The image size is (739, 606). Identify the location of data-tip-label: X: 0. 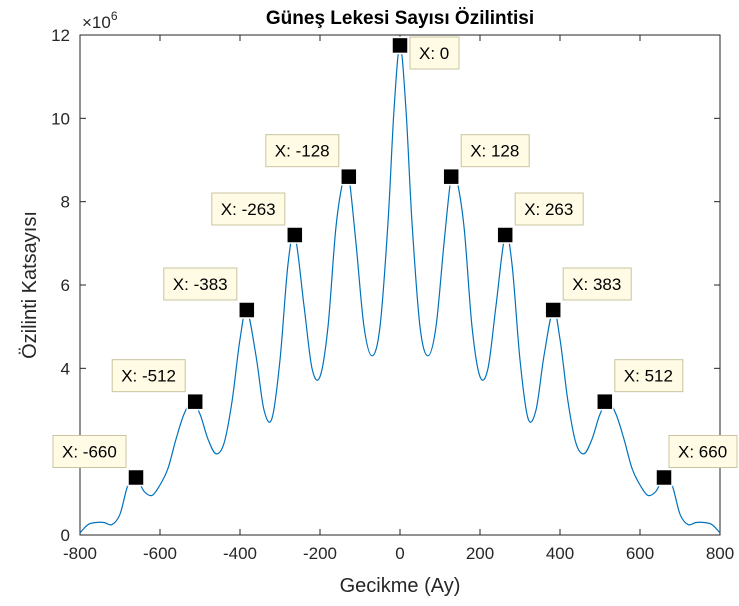
(434, 53).